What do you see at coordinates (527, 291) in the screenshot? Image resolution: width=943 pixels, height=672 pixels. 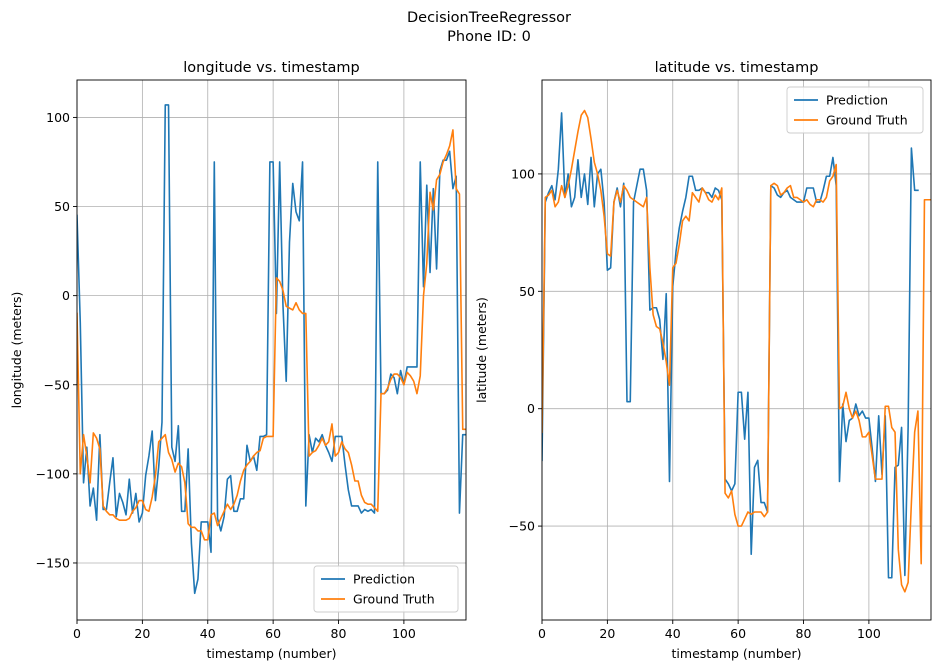 I see `latitude-y-tick-label: 50` at bounding box center [527, 291].